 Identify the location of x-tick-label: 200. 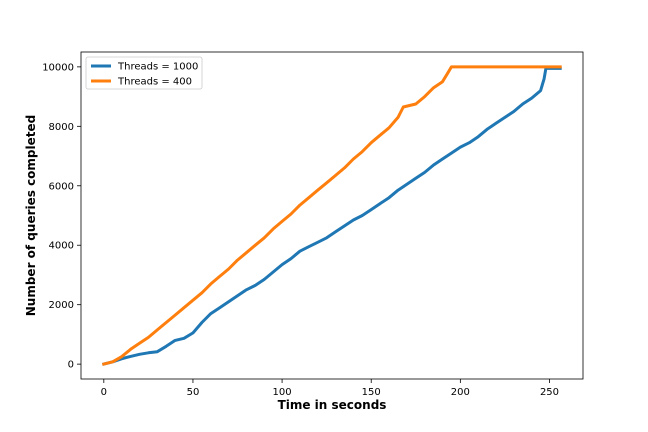
(460, 392).